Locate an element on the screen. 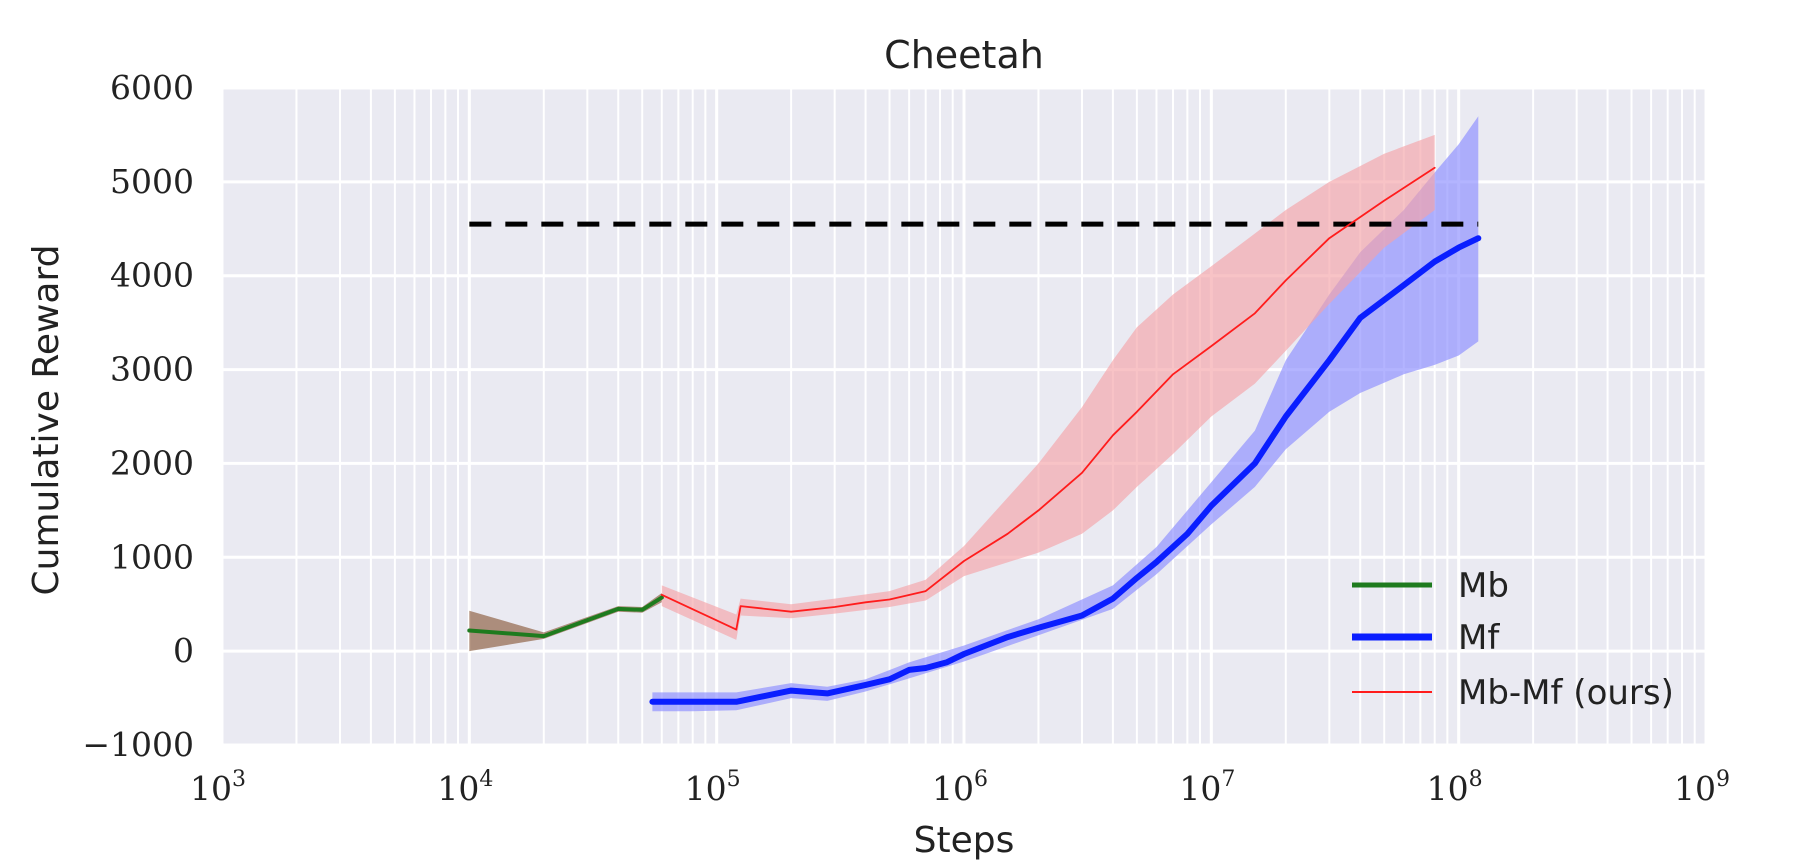 This screenshot has height=860, width=1802. legend-label-mb-mf-ours: Mb-Mf (ours) is located at coordinates (1566, 693).